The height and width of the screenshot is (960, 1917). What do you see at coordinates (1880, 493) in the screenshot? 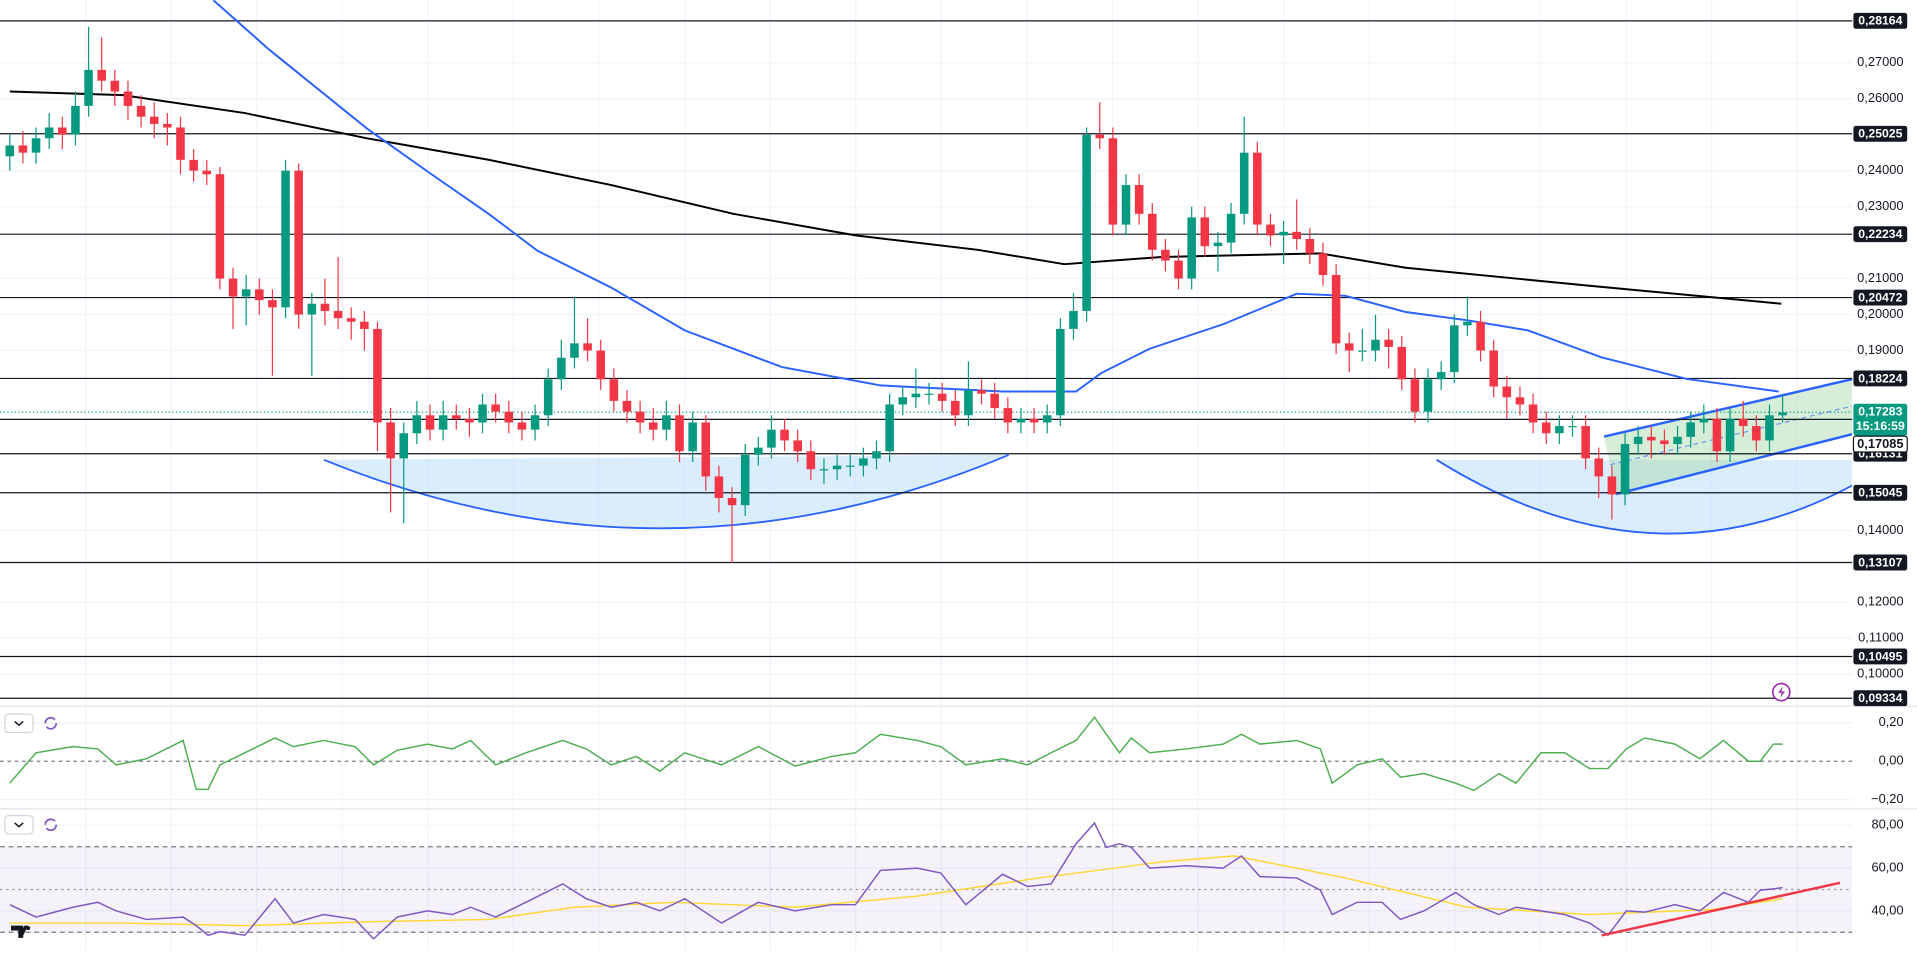
I see `level-label: 0,15045` at bounding box center [1880, 493].